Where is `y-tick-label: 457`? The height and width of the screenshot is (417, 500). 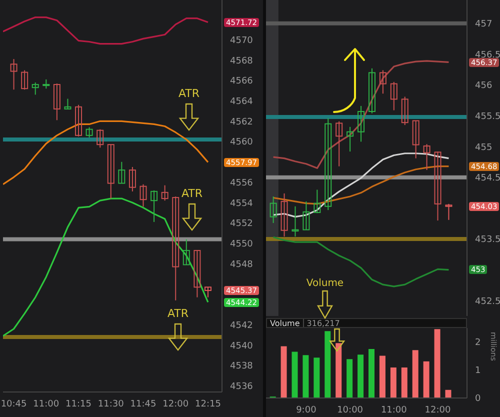
y-tick-label: 457 is located at coordinates (483, 25).